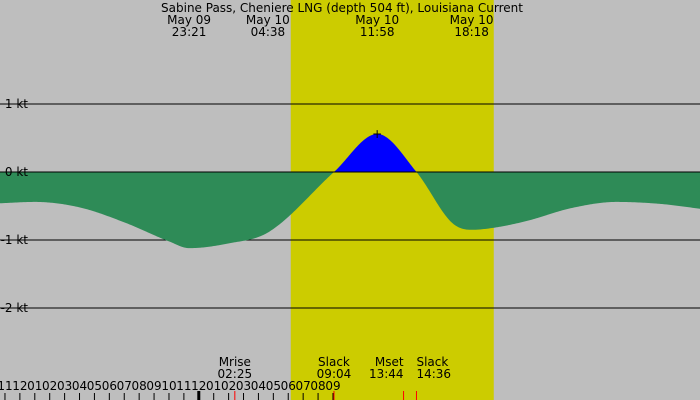  I want to click on top-event-time: 18:18, so click(471, 32).